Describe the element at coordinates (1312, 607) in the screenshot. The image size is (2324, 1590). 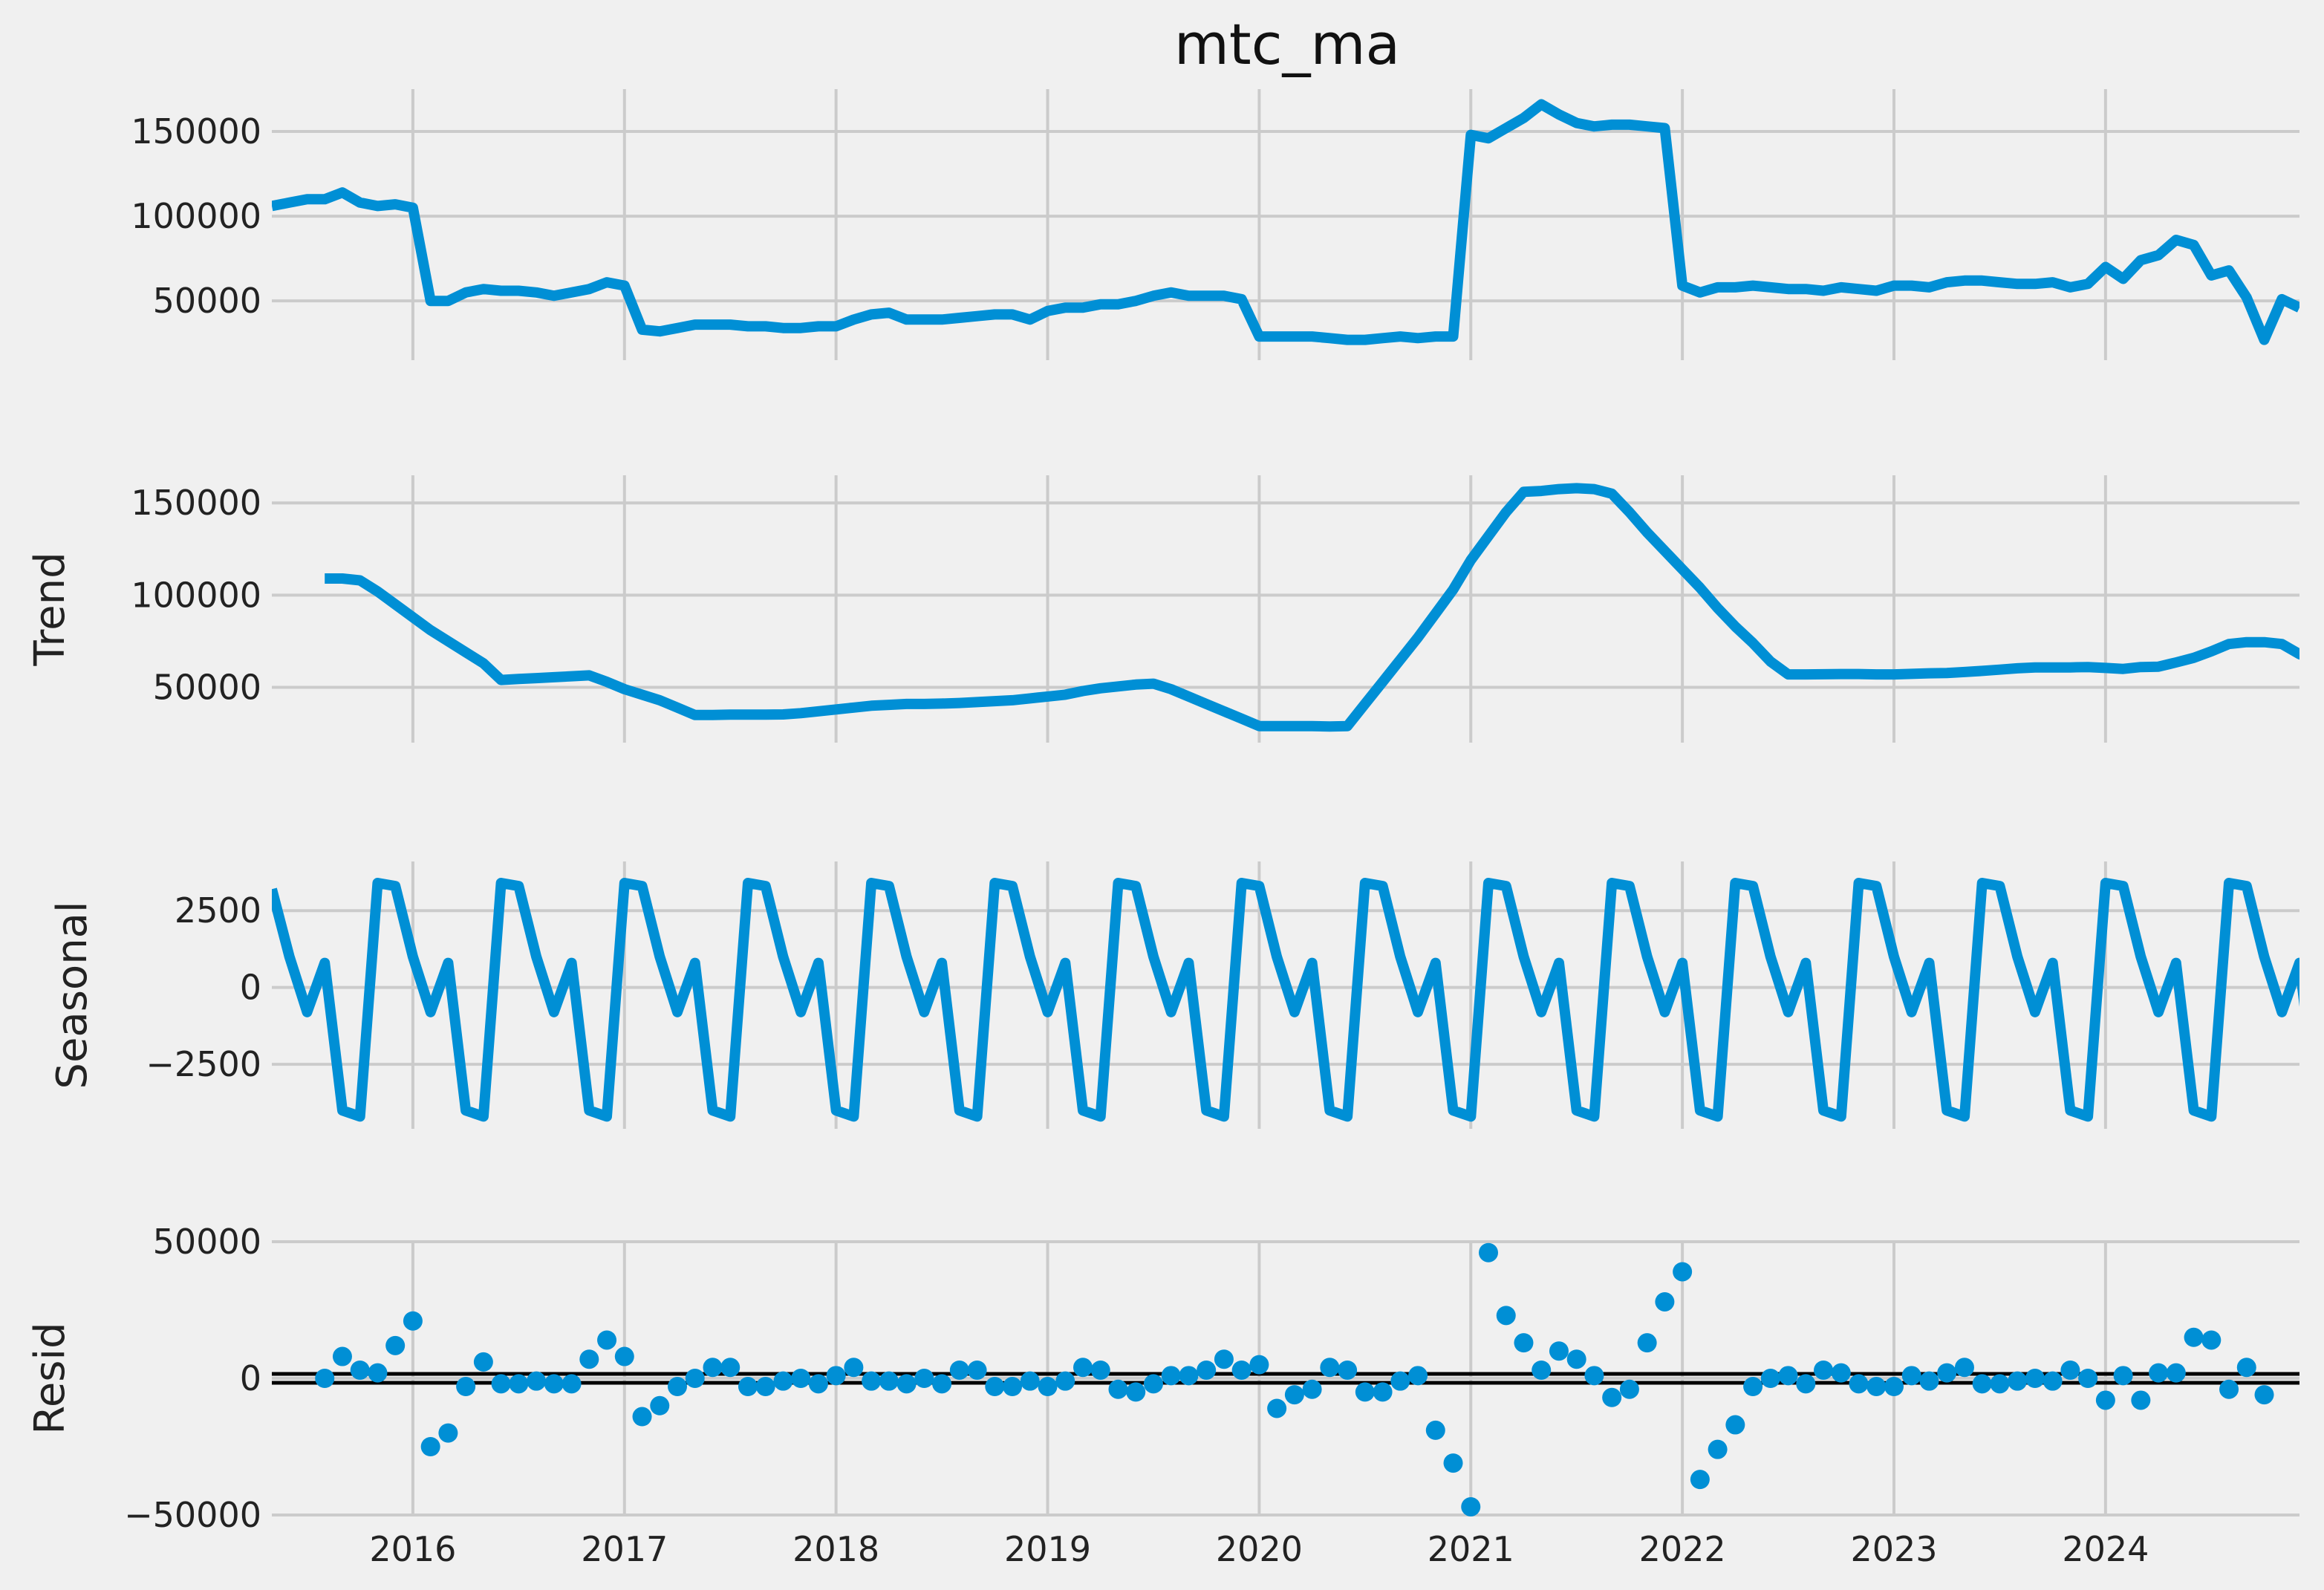
I see `trend-series-line` at that location.